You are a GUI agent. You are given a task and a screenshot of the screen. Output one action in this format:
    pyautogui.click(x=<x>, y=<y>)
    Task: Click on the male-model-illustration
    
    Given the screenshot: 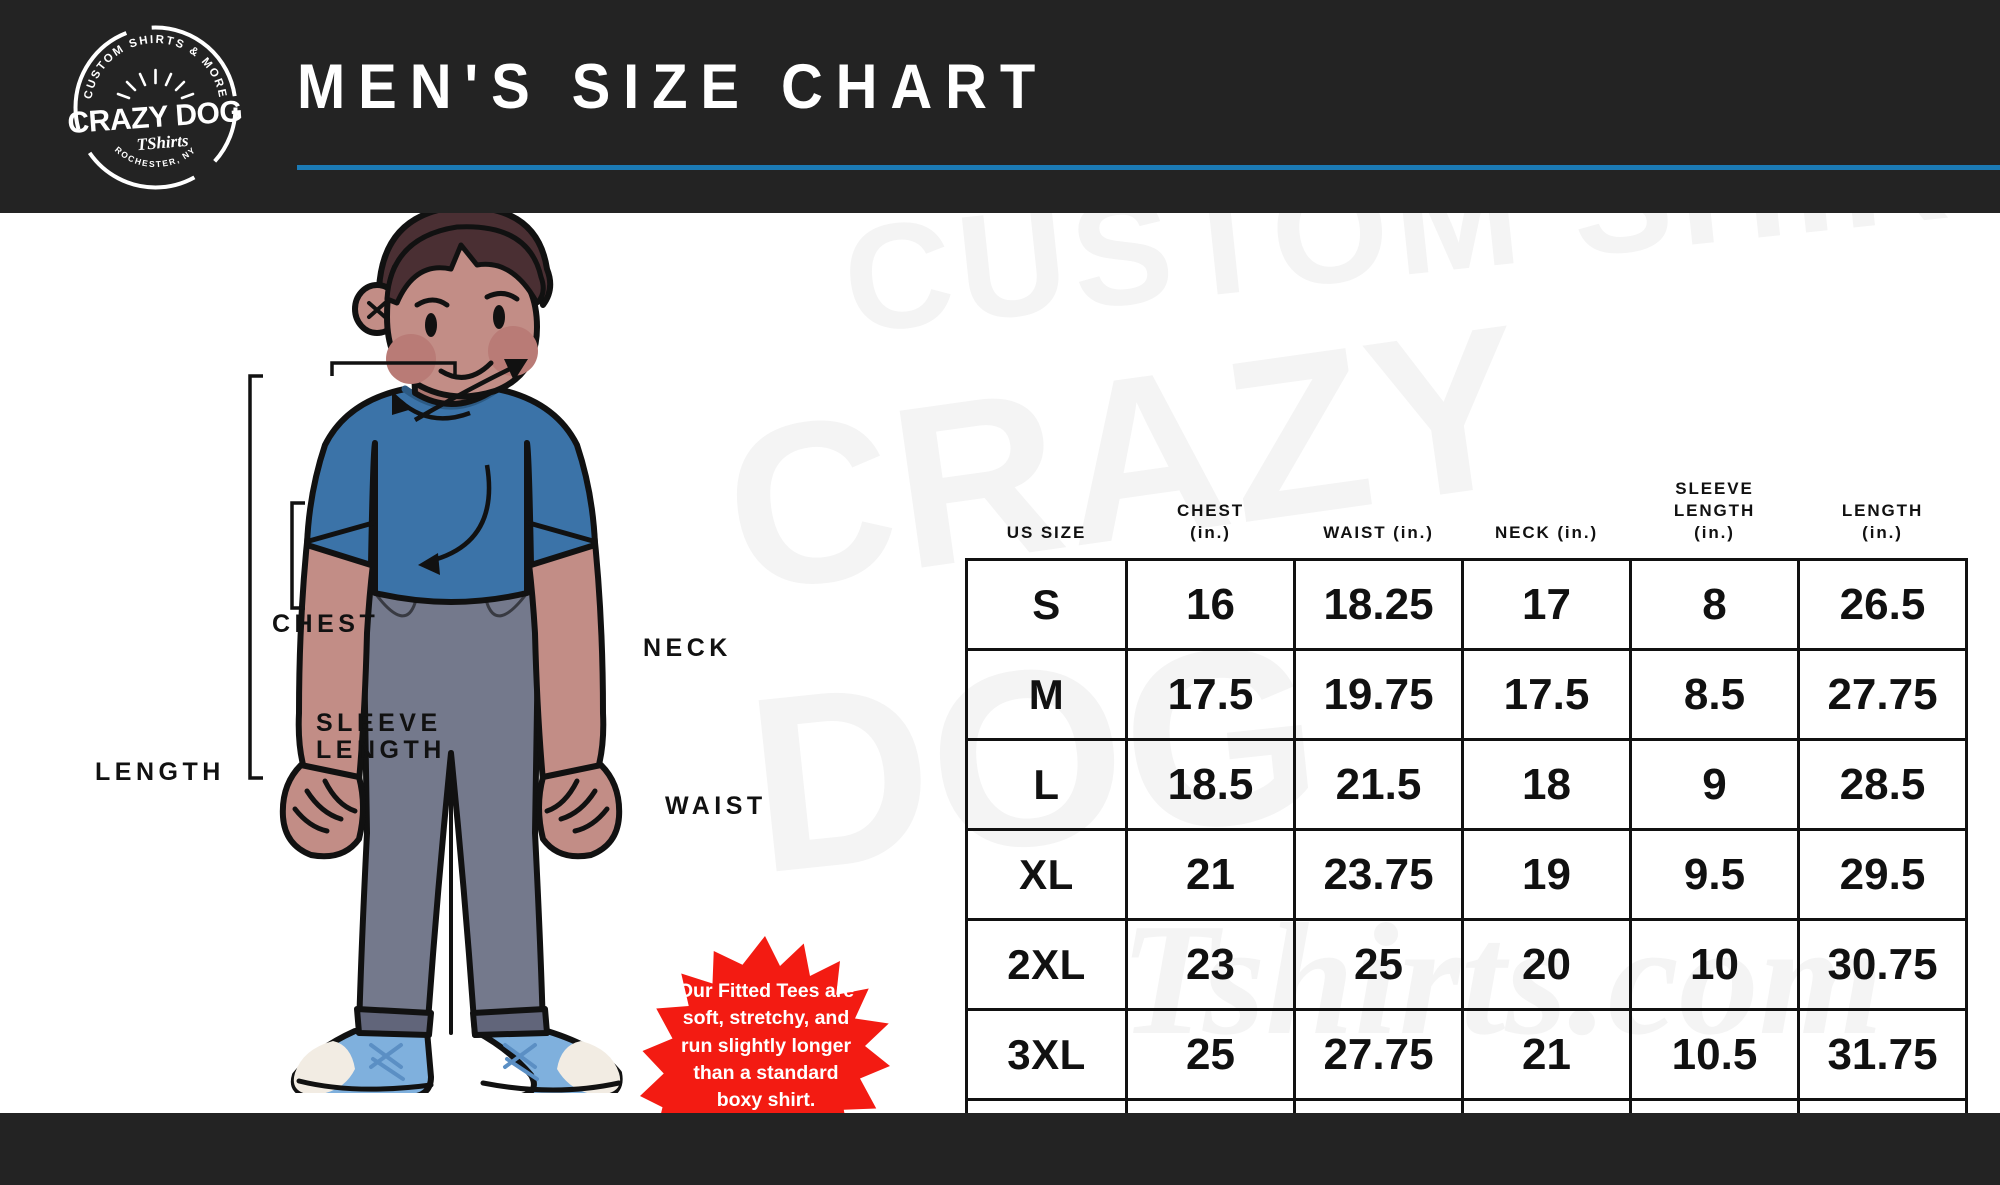 What is the action you would take?
    pyautogui.click(x=451, y=653)
    